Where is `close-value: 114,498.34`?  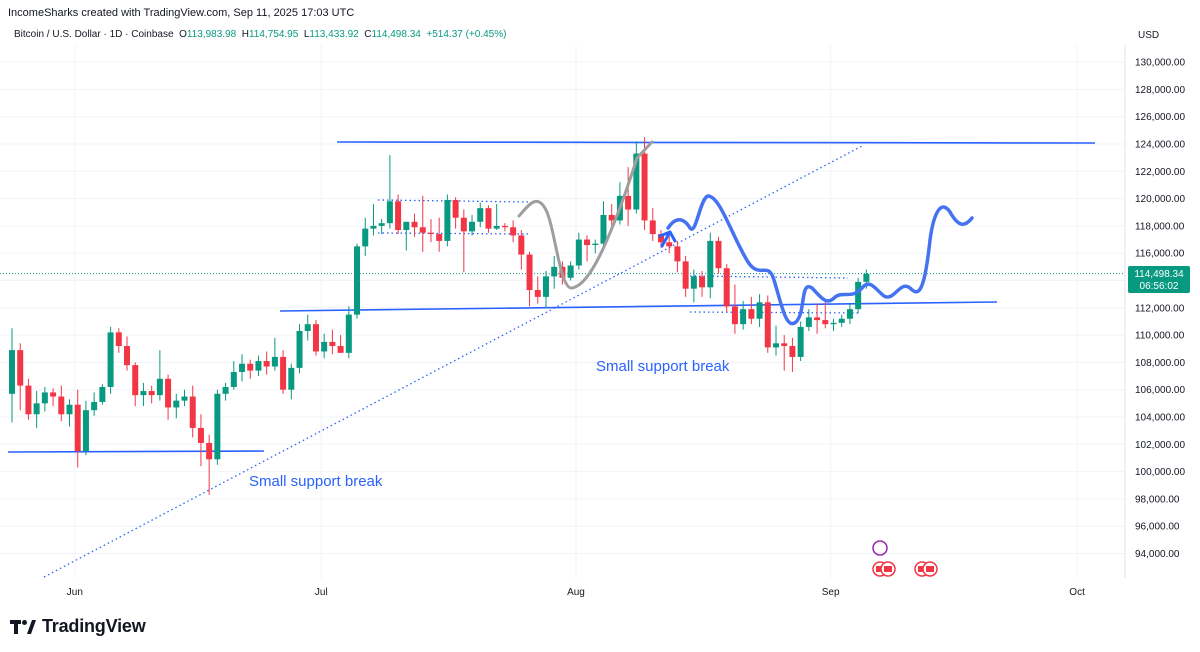 close-value: 114,498.34 is located at coordinates (396, 34).